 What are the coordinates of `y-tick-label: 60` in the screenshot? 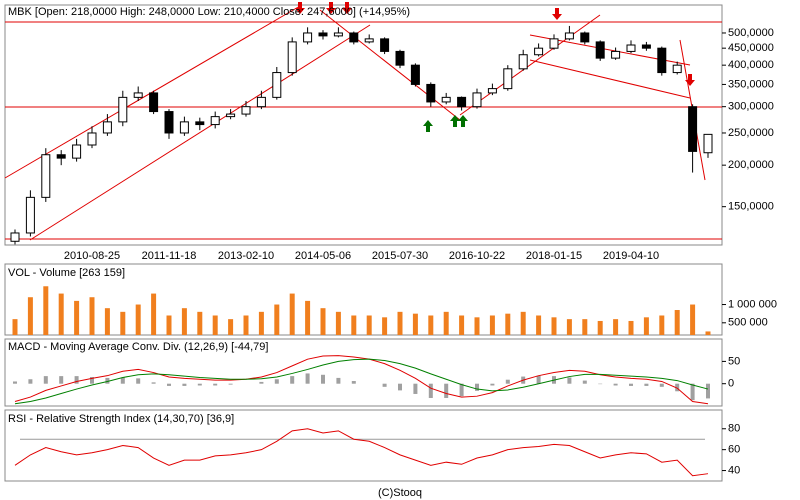 It's located at (734, 450).